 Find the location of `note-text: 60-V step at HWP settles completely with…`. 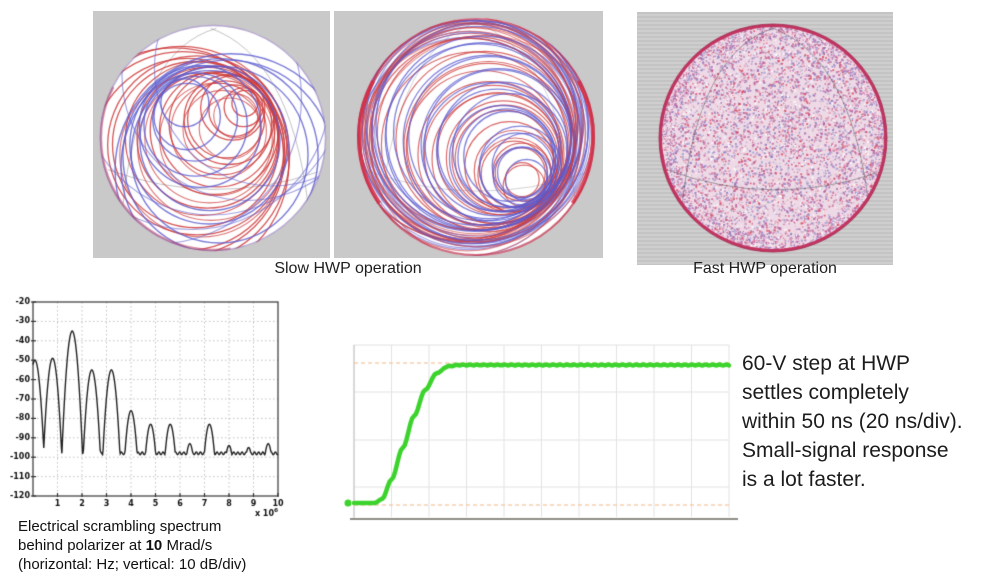

note-text: 60-V step at HWP settles completely with… is located at coordinates (868, 421).